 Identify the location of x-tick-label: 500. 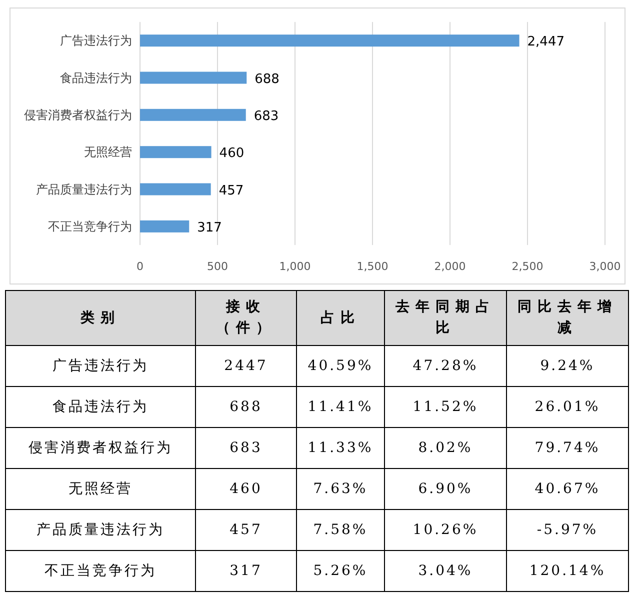
(217, 266).